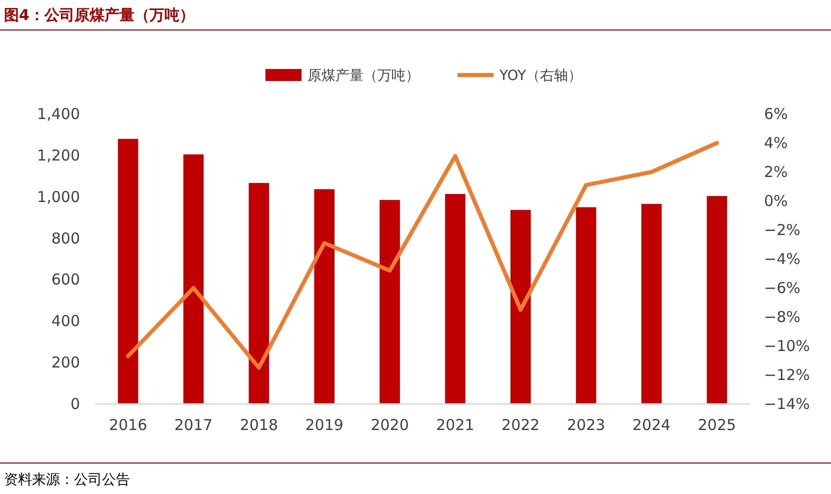 The height and width of the screenshot is (494, 831). What do you see at coordinates (65, 279) in the screenshot?
I see `y-tick-label: 600` at bounding box center [65, 279].